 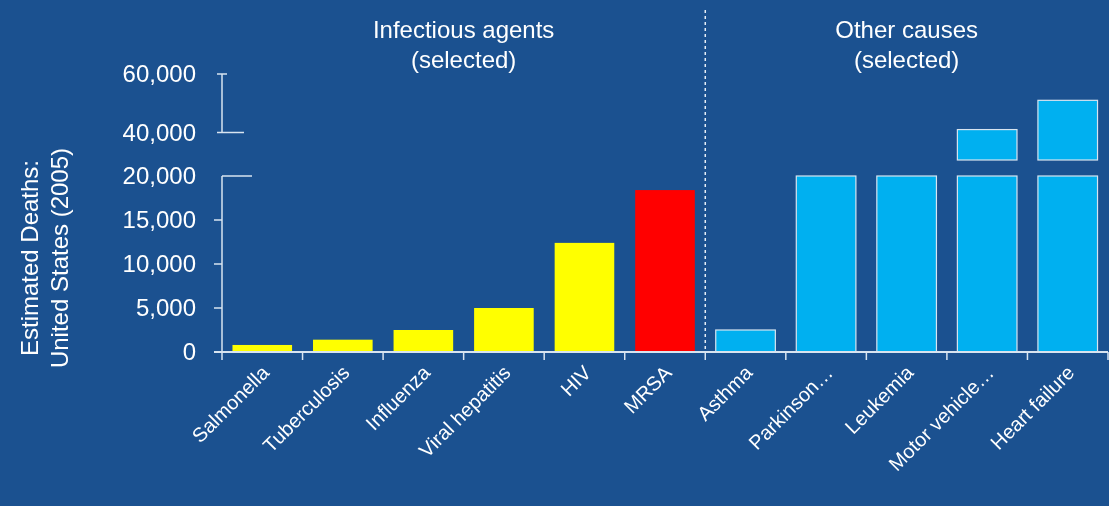 What do you see at coordinates (159, 264) in the screenshot?
I see `y-tick-label: 10,000` at bounding box center [159, 264].